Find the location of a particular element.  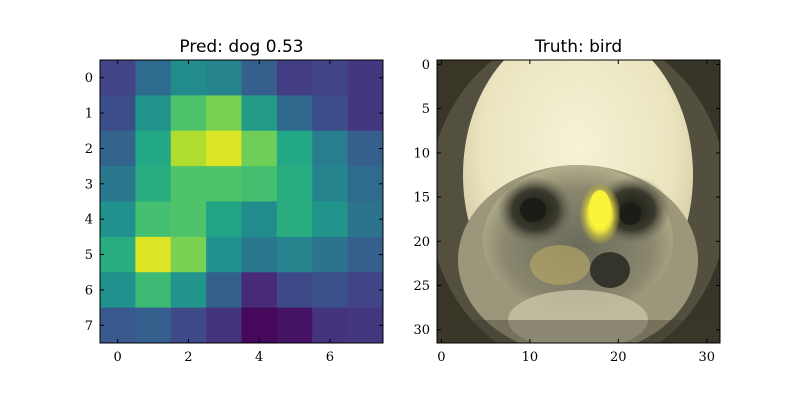

x-tick-label: 6 is located at coordinates (330, 357).